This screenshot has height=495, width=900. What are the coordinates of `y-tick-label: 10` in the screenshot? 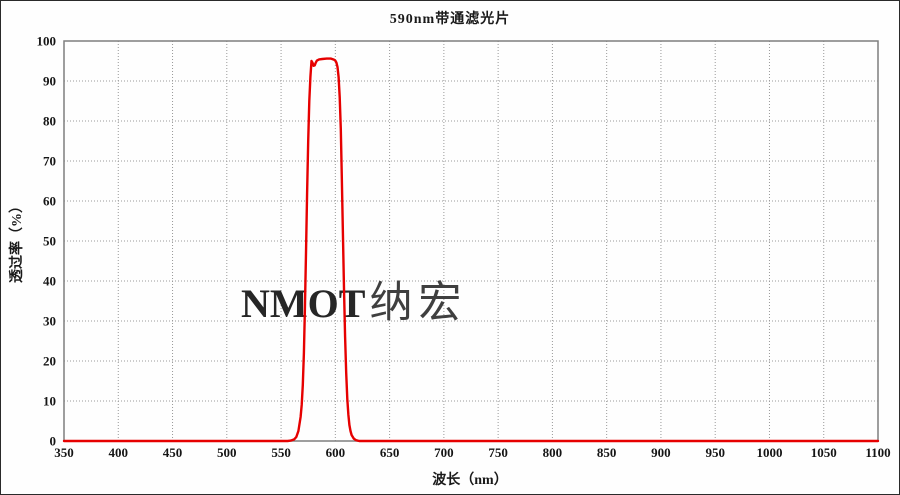 It's located at (49, 401).